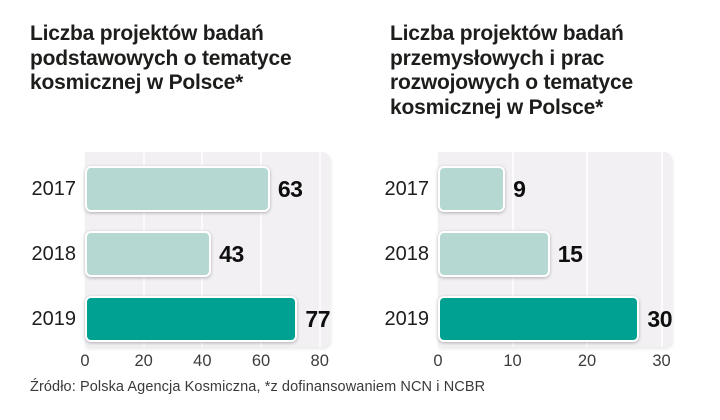  Describe the element at coordinates (519, 188) in the screenshot. I see `value-label-2017: 9` at that location.